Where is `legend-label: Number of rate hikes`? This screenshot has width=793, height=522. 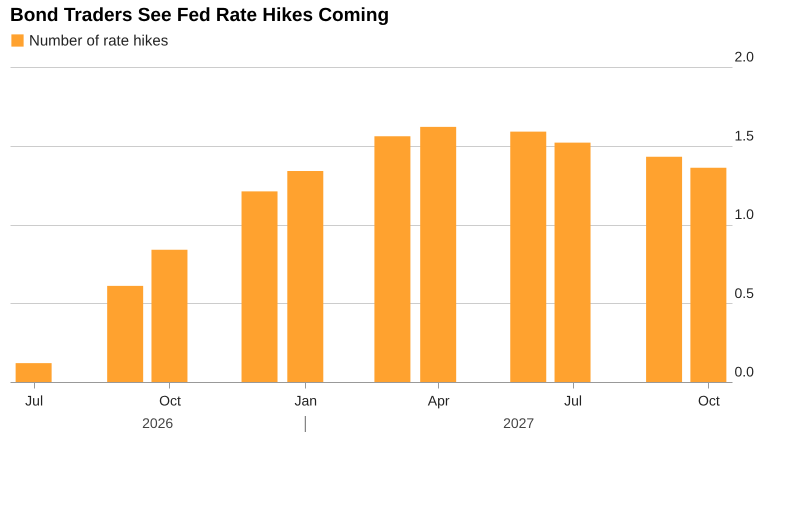 legend-label: Number of rate hikes is located at coordinates (98, 41).